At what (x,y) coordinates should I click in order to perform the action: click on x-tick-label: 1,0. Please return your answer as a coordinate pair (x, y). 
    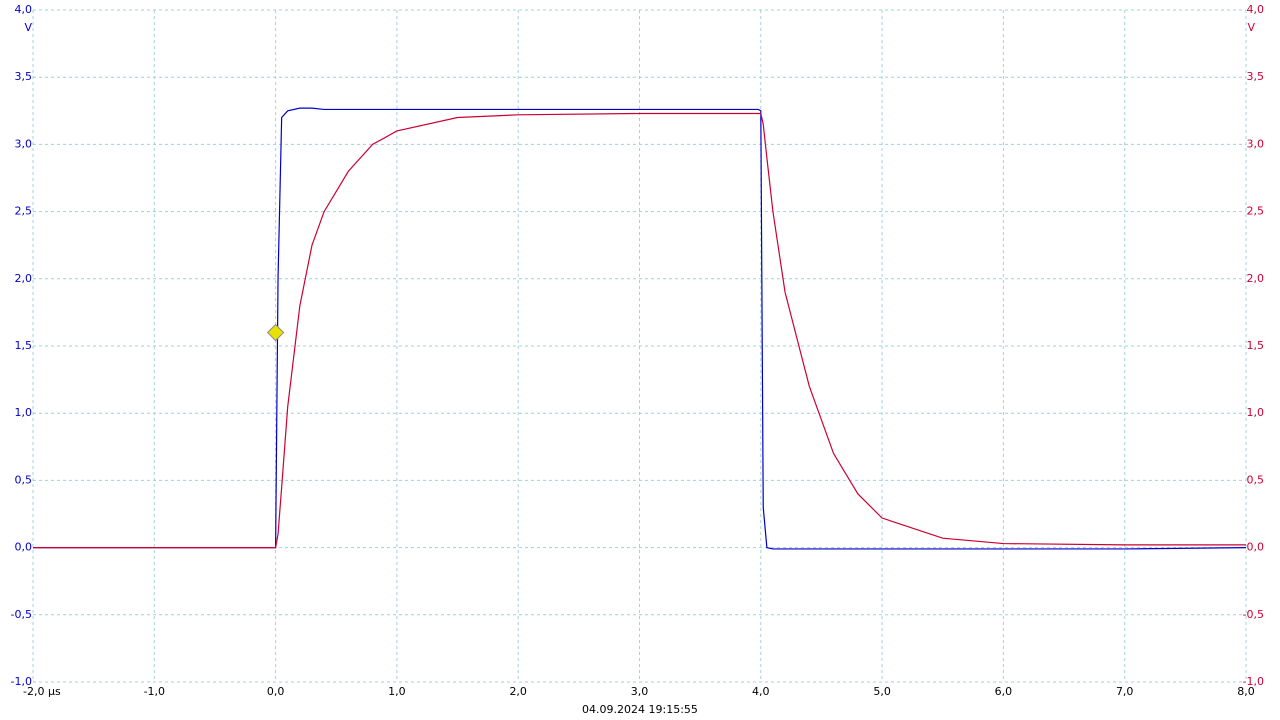
    Looking at the image, I should click on (397, 691).